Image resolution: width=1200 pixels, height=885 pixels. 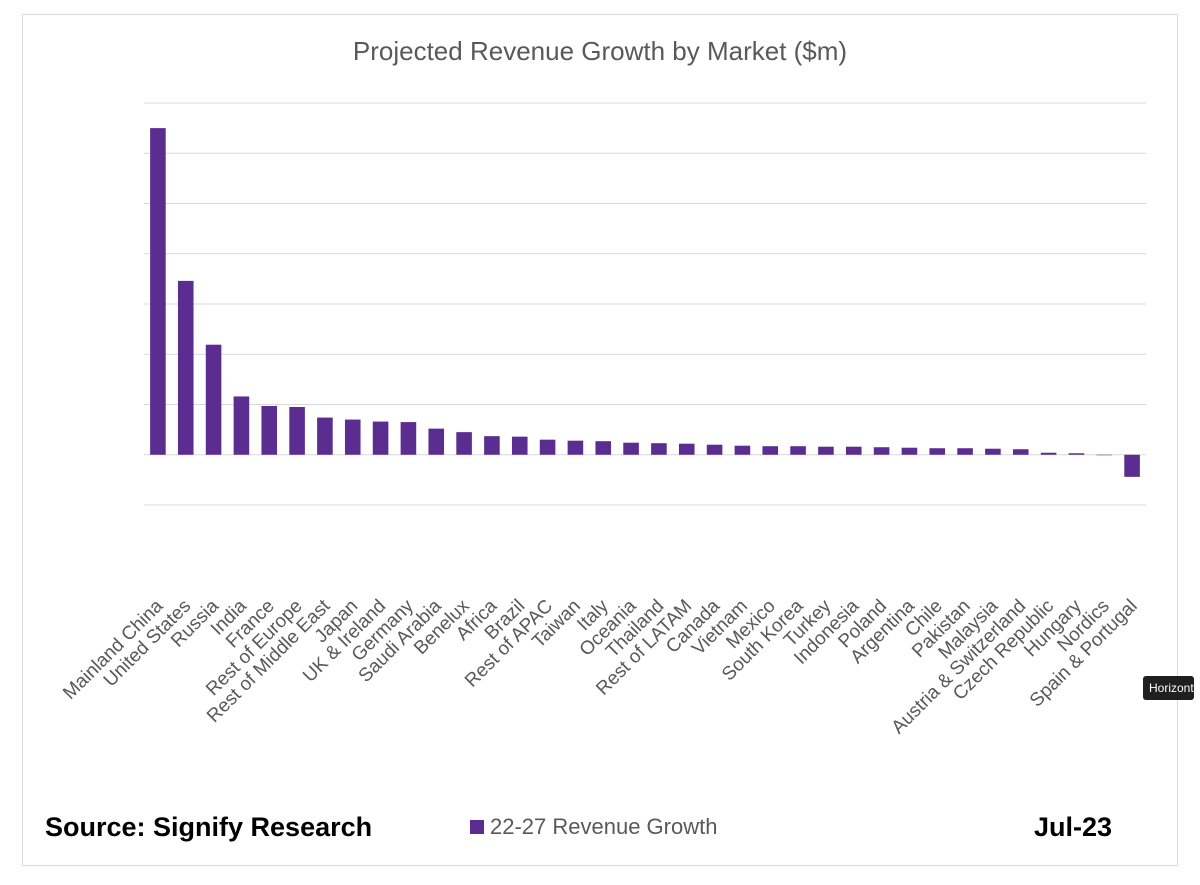 I want to click on source-label: Source: Signify Research, so click(x=209, y=827).